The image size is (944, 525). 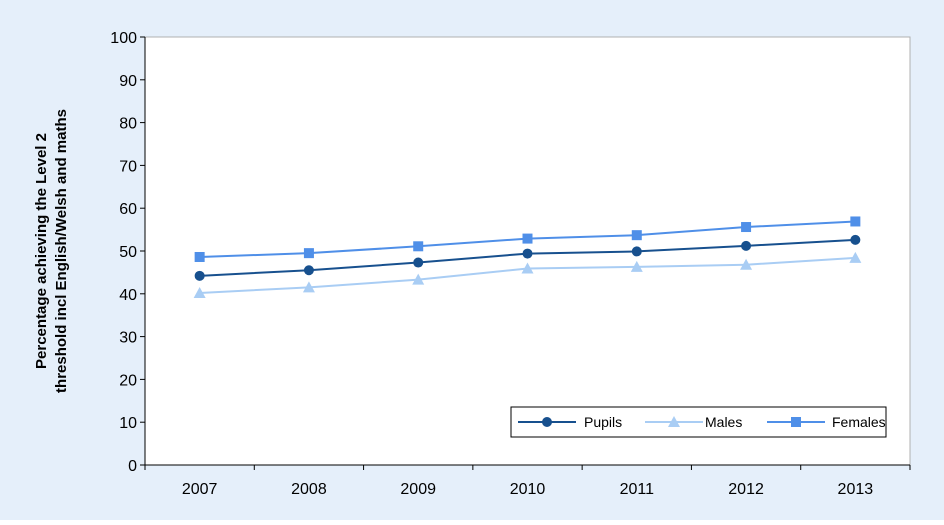 What do you see at coordinates (309, 489) in the screenshot?
I see `x-tick-label: 2008` at bounding box center [309, 489].